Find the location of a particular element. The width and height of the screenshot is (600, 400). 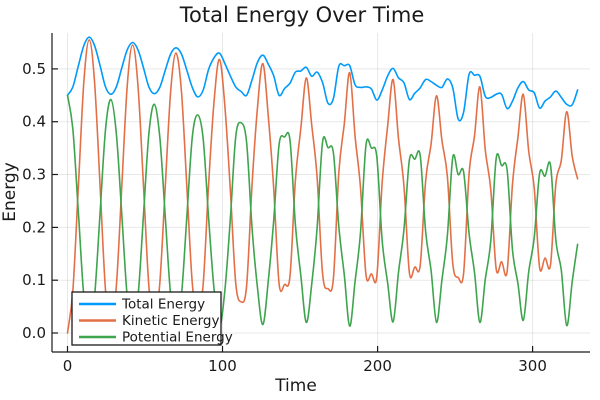

legend-box is located at coordinates (146, 318).